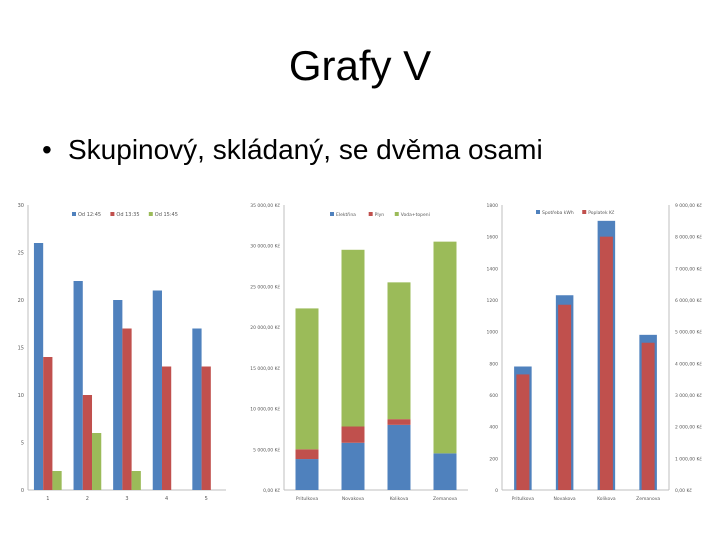  I want to click on bullet-text: Skupinový, skládaný, se dvěma osami, so click(305, 149).